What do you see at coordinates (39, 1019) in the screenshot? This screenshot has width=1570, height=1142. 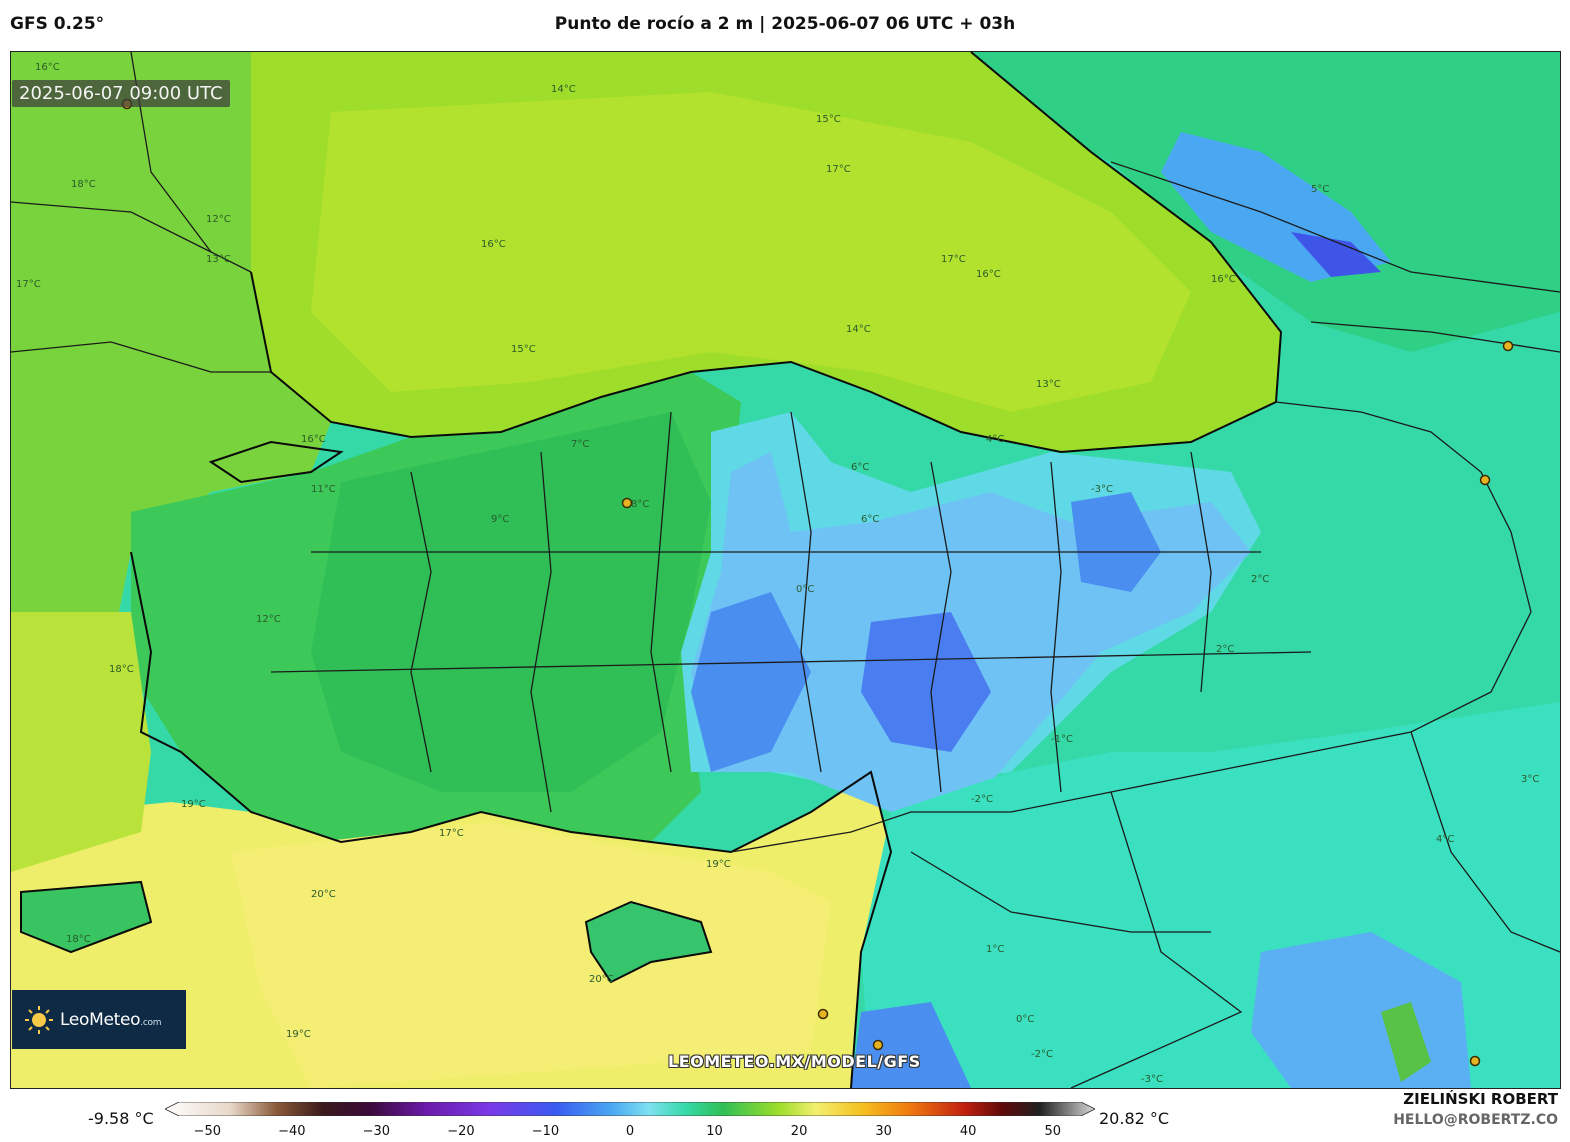 I see `sun-icon` at bounding box center [39, 1019].